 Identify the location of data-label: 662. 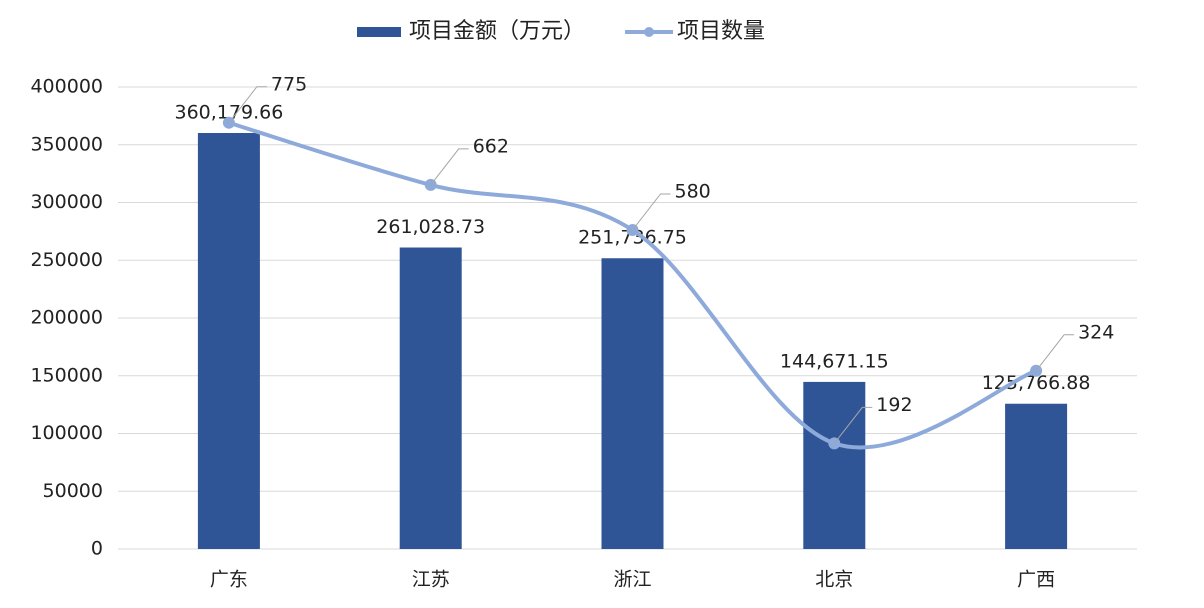
(491, 146).